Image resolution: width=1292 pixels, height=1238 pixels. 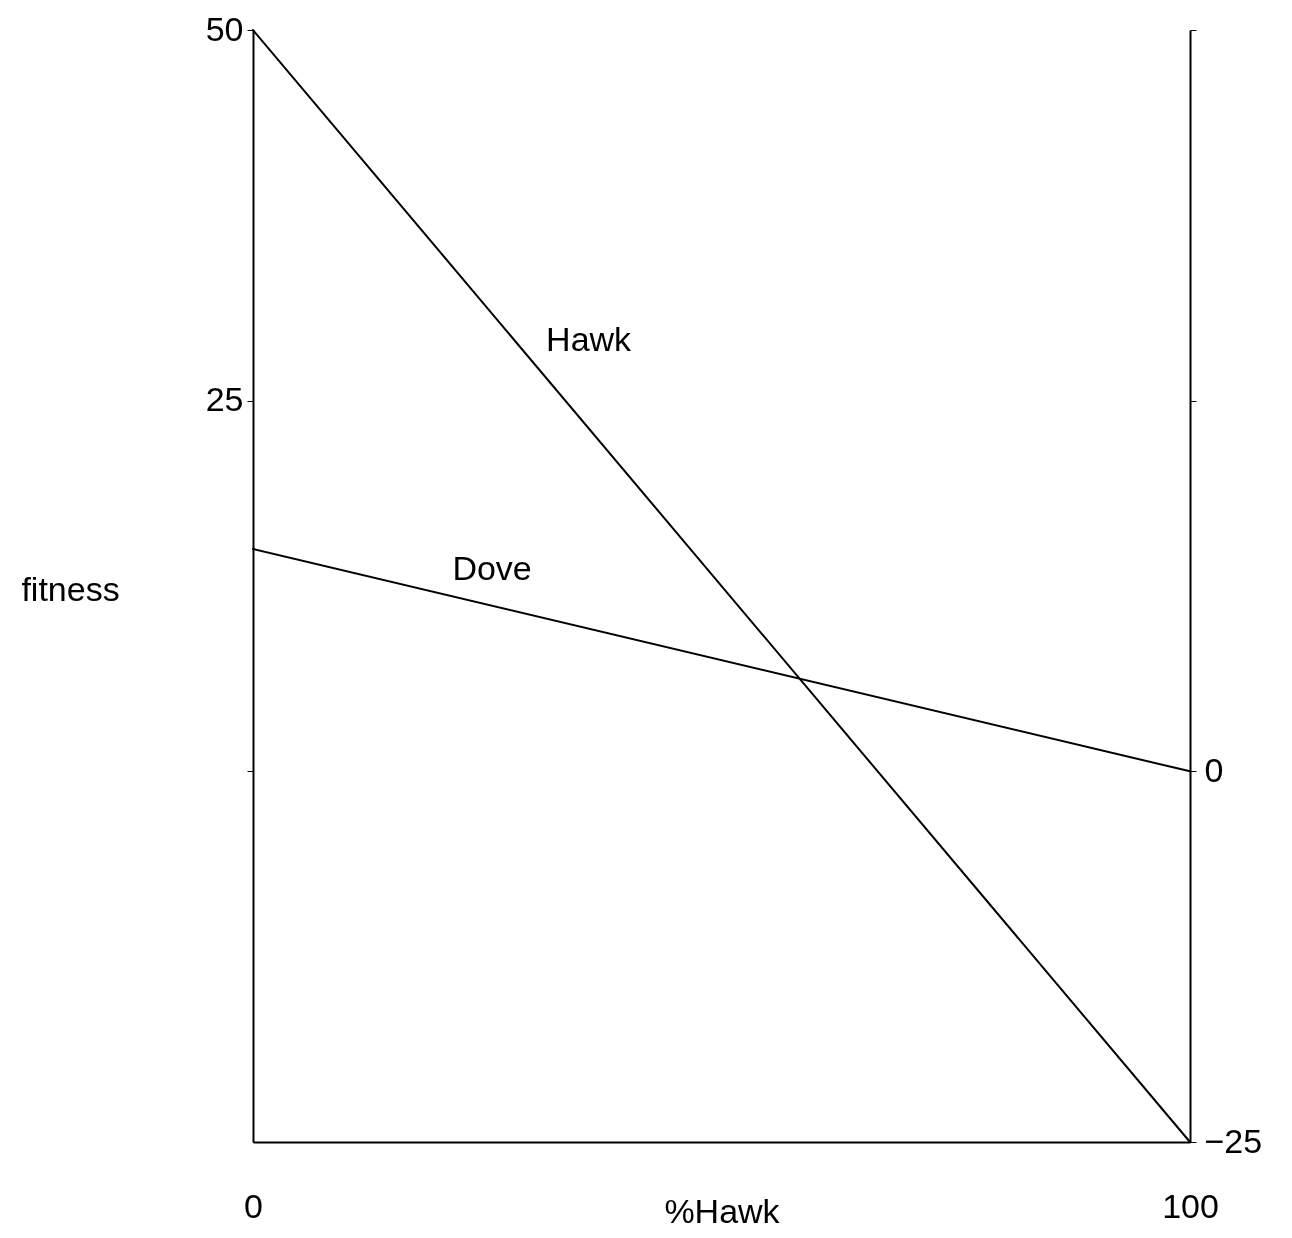 What do you see at coordinates (224, 399) in the screenshot?
I see `y-tick-label: 25` at bounding box center [224, 399].